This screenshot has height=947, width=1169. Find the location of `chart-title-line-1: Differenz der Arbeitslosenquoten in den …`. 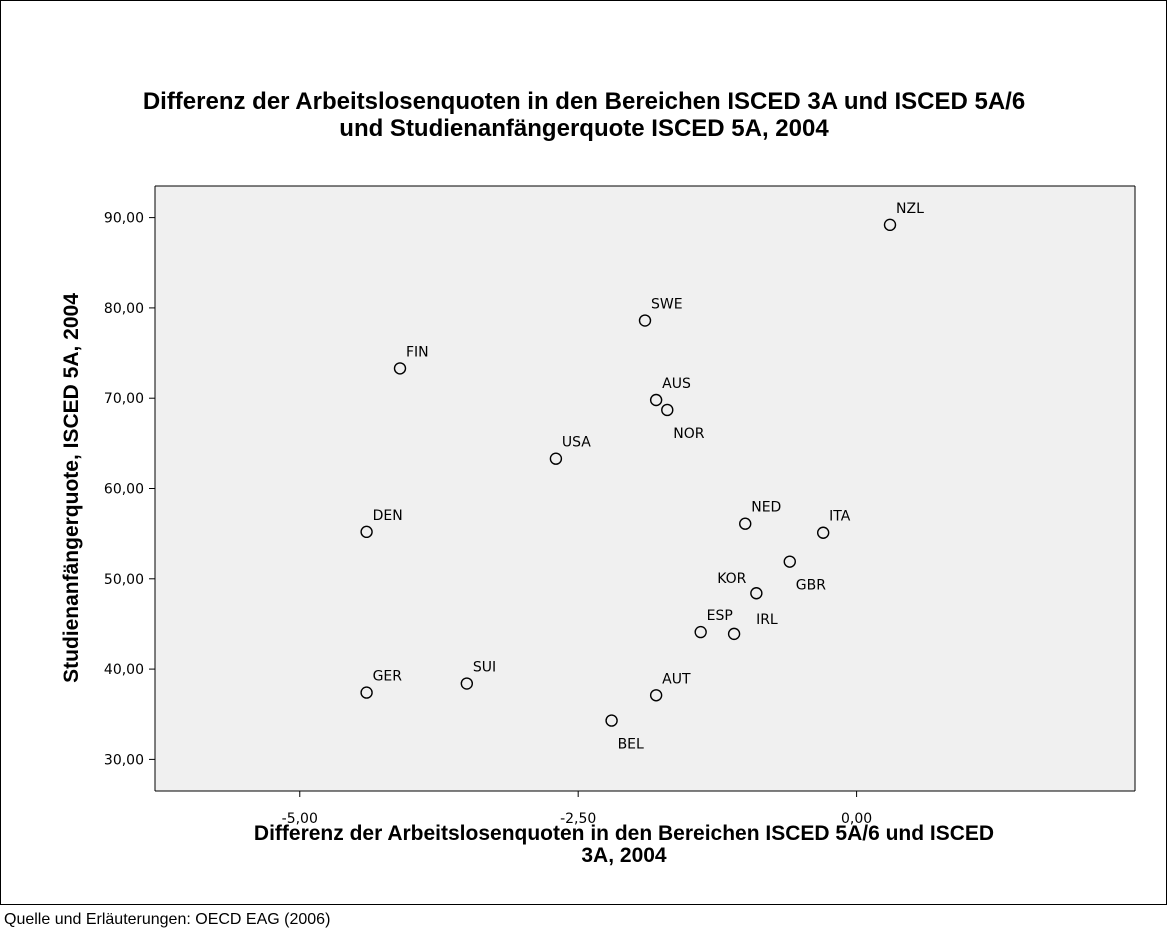

chart-title-line-1: Differenz der Arbeitslosenquoten in den … is located at coordinates (584, 101).